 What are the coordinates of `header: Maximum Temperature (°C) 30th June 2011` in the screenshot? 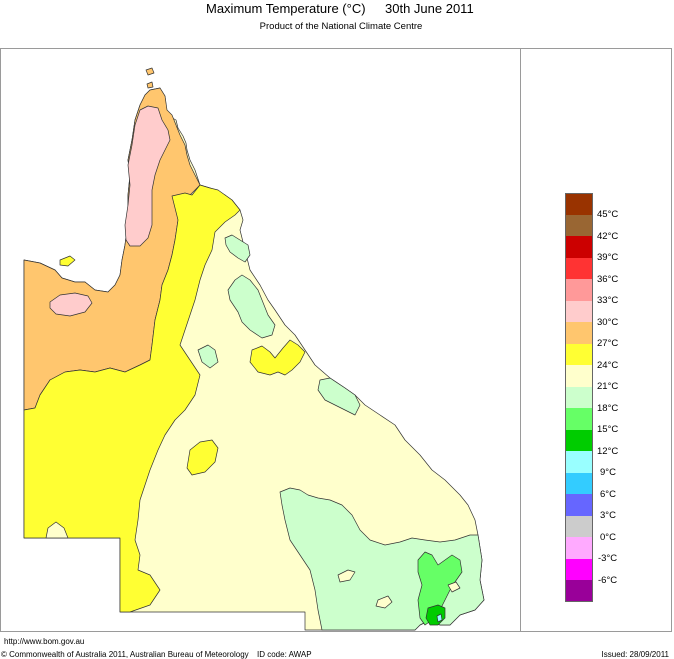 It's located at (337, 11).